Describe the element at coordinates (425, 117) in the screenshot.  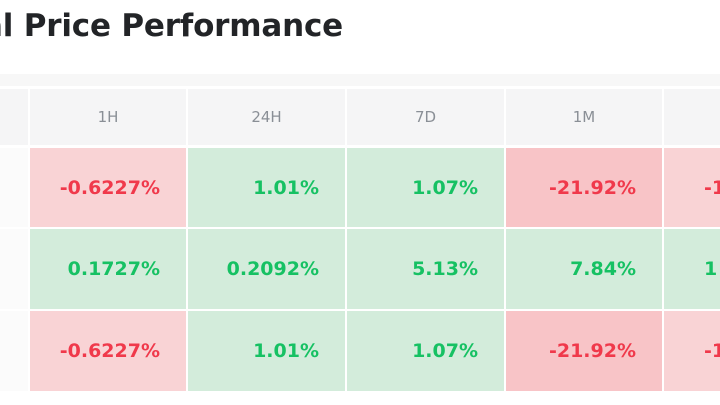
I see `column-header-7d: 7D` at that location.